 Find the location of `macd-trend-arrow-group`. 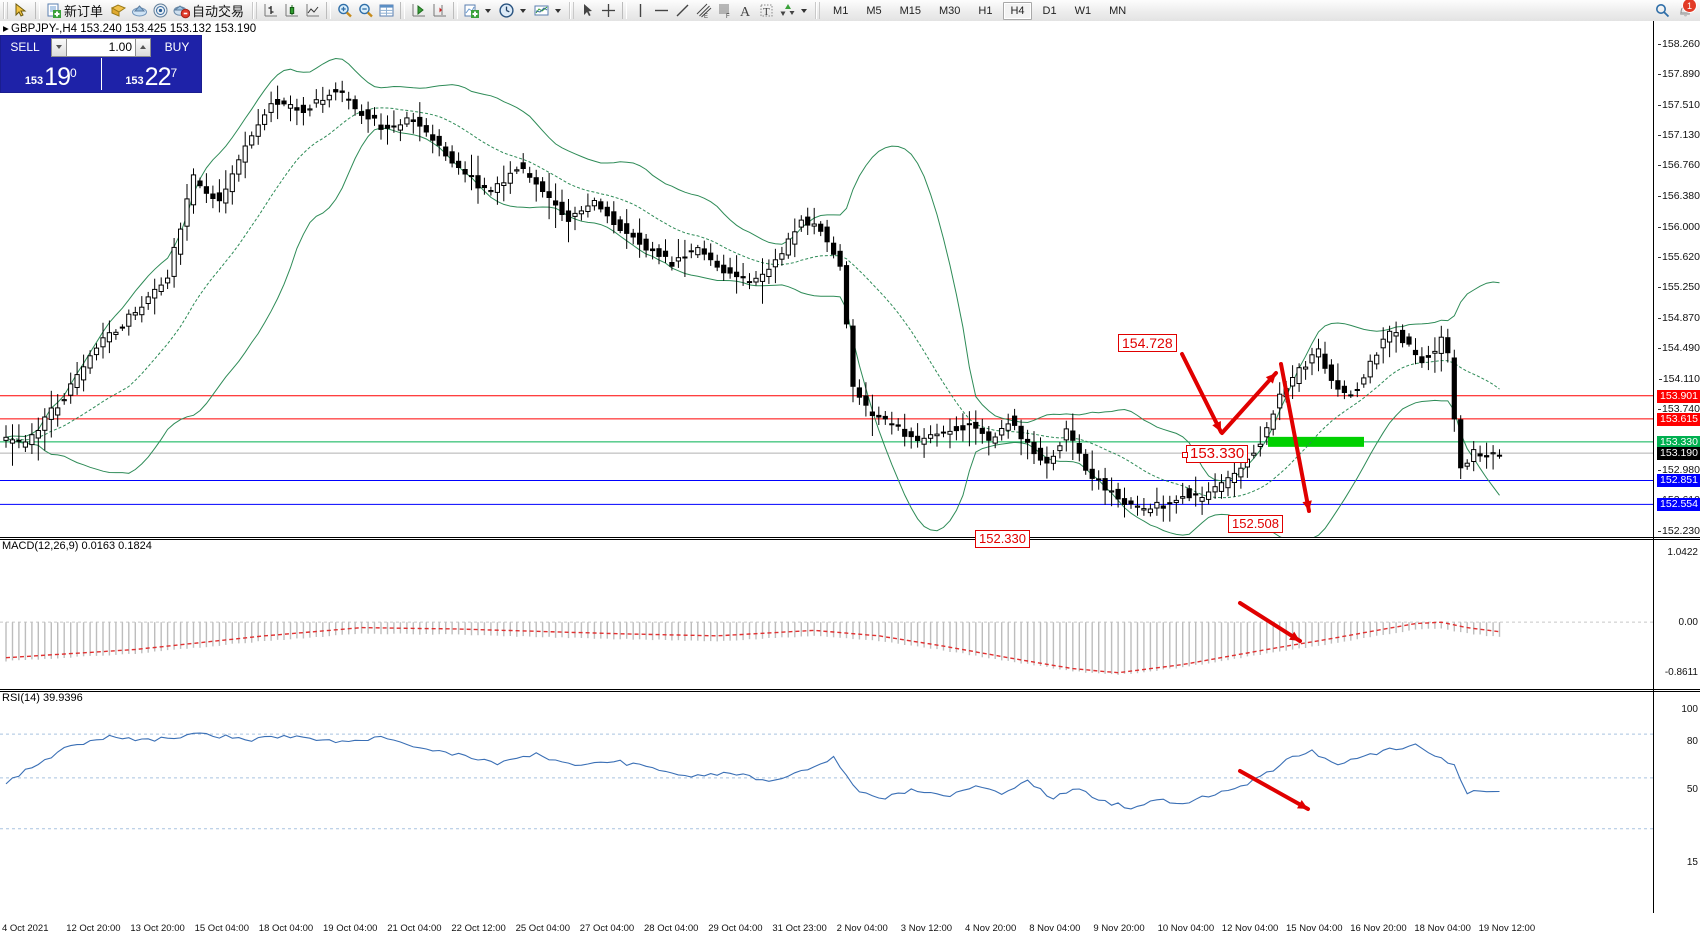

macd-trend-arrow-group is located at coordinates (1270, 622).